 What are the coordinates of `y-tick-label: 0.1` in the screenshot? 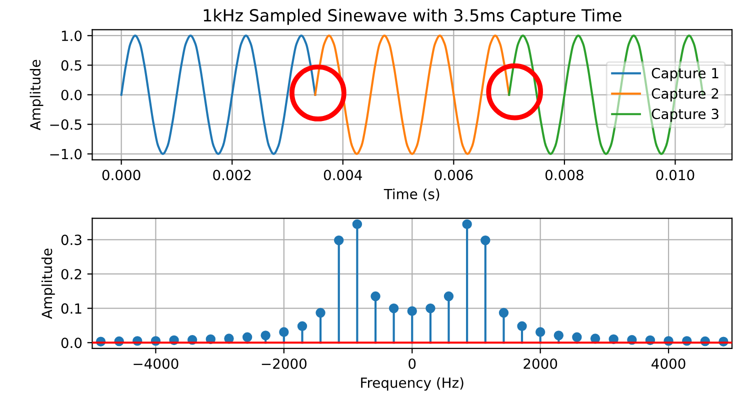 It's located at (71, 308).